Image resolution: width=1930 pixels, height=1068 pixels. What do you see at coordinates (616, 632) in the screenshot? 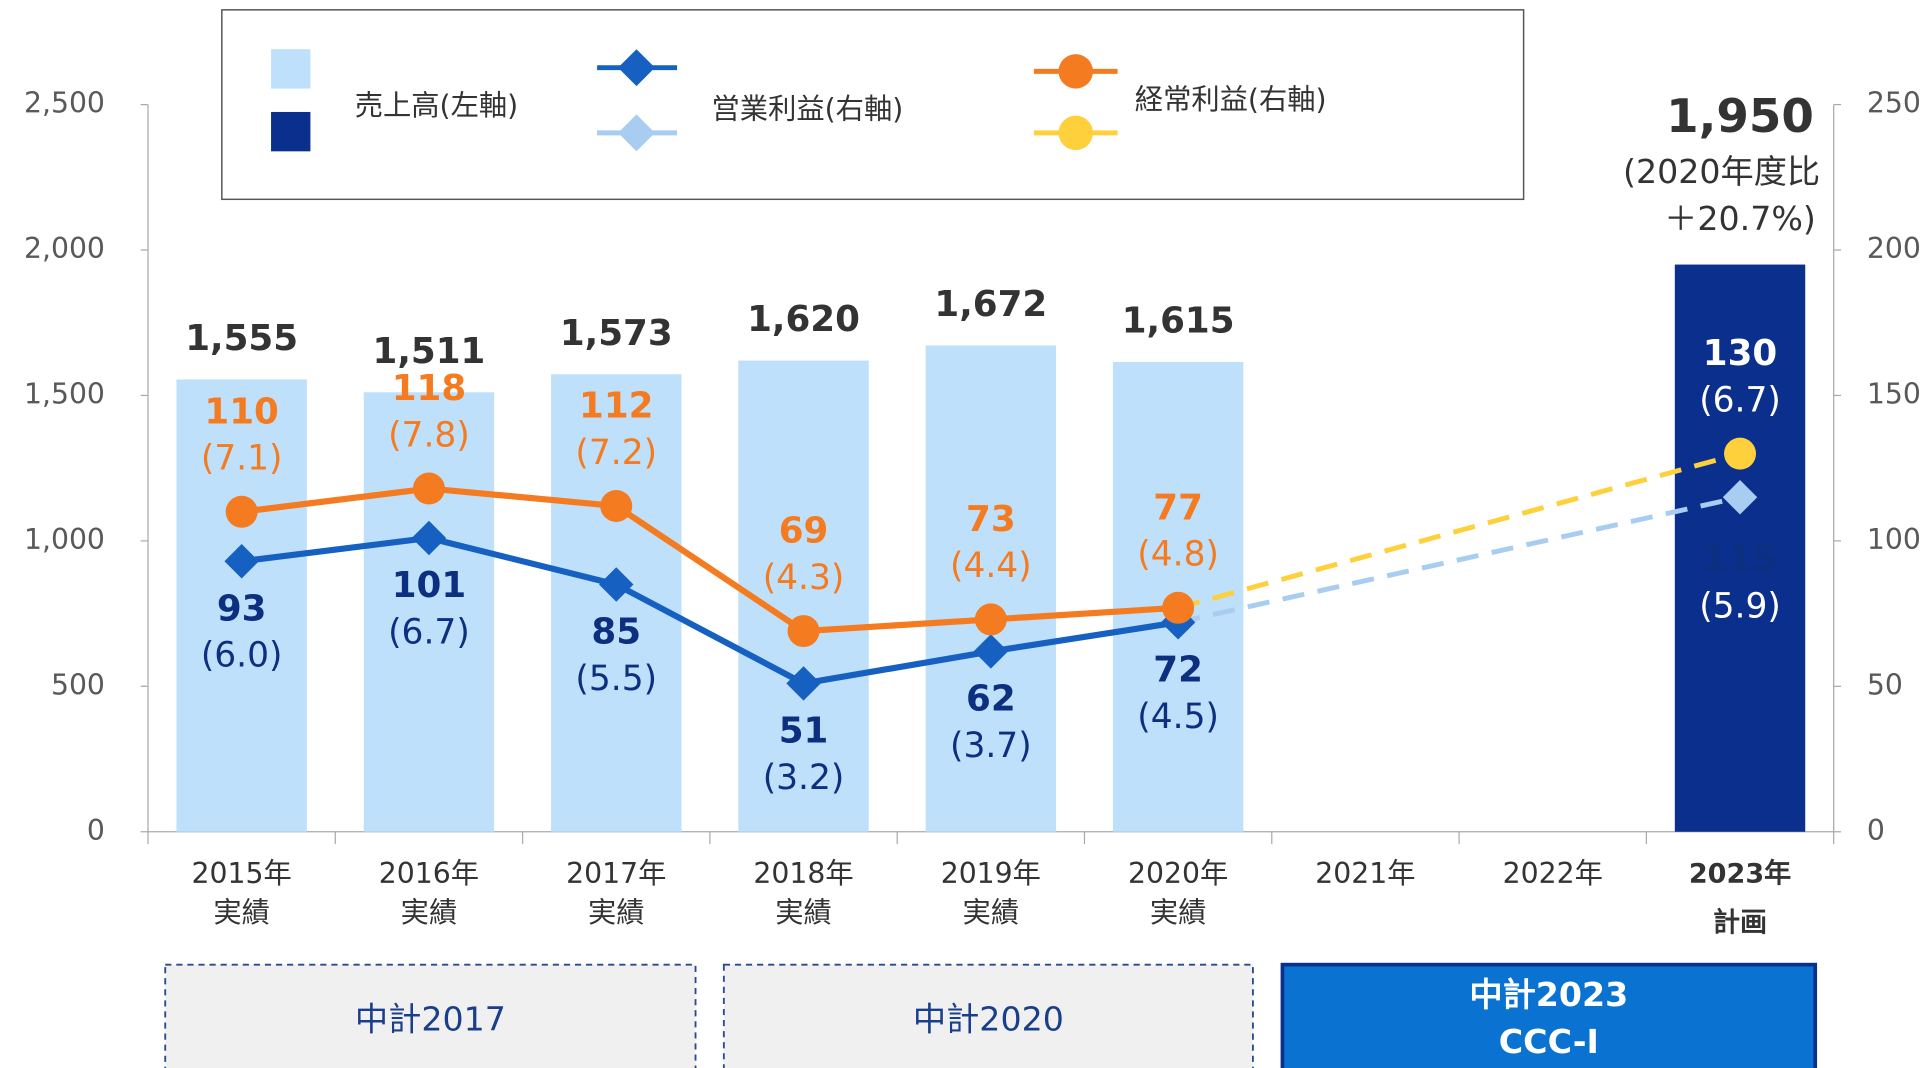
I see `data-label: 85` at bounding box center [616, 632].